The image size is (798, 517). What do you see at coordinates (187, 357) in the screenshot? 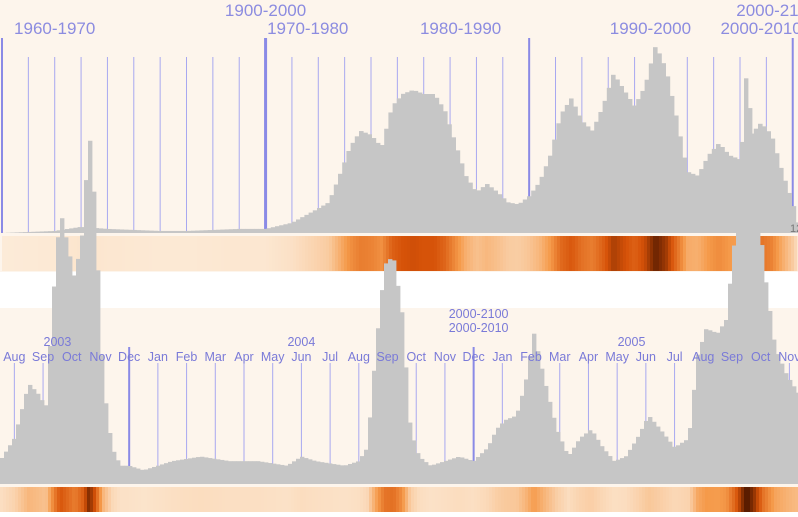
I see `month-tick-label: Feb` at bounding box center [187, 357].